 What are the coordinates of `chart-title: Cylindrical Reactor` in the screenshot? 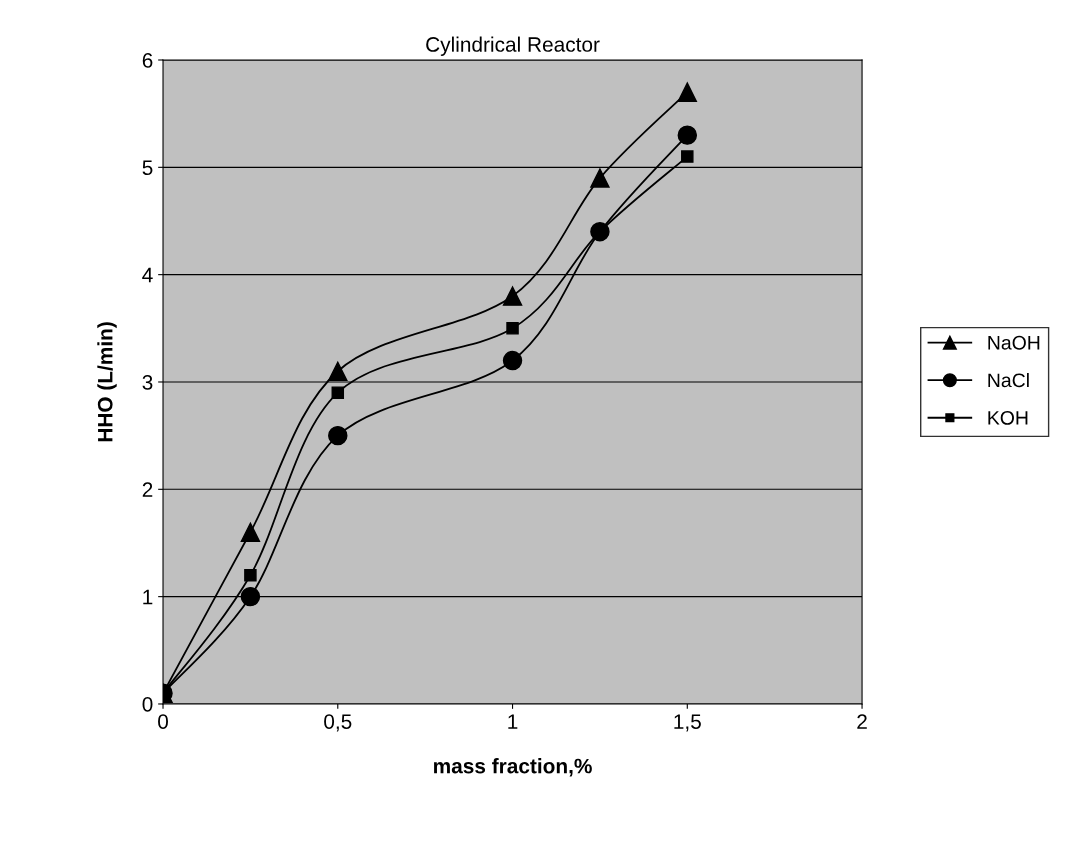 It's located at (513, 46).